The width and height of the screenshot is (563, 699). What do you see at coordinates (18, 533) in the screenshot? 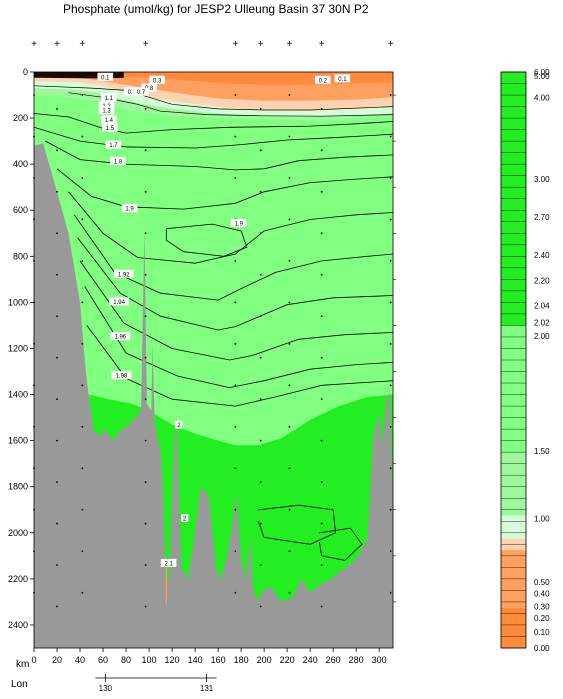
I see `y-tick-label: 2000` at bounding box center [18, 533].